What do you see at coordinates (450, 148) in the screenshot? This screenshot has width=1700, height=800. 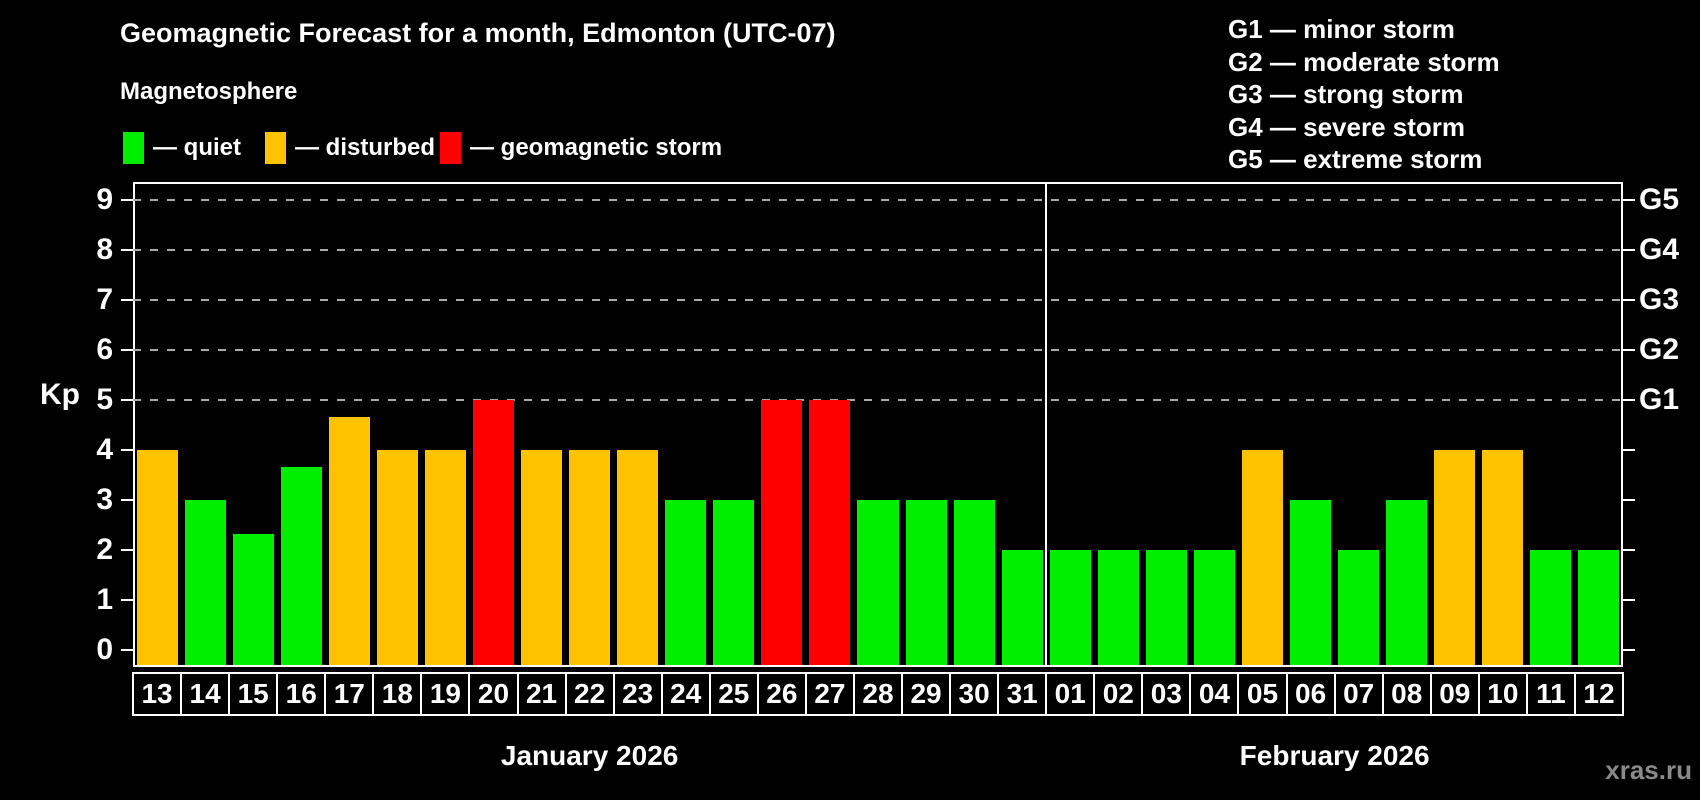 I see `legend-swatch-storm` at bounding box center [450, 148].